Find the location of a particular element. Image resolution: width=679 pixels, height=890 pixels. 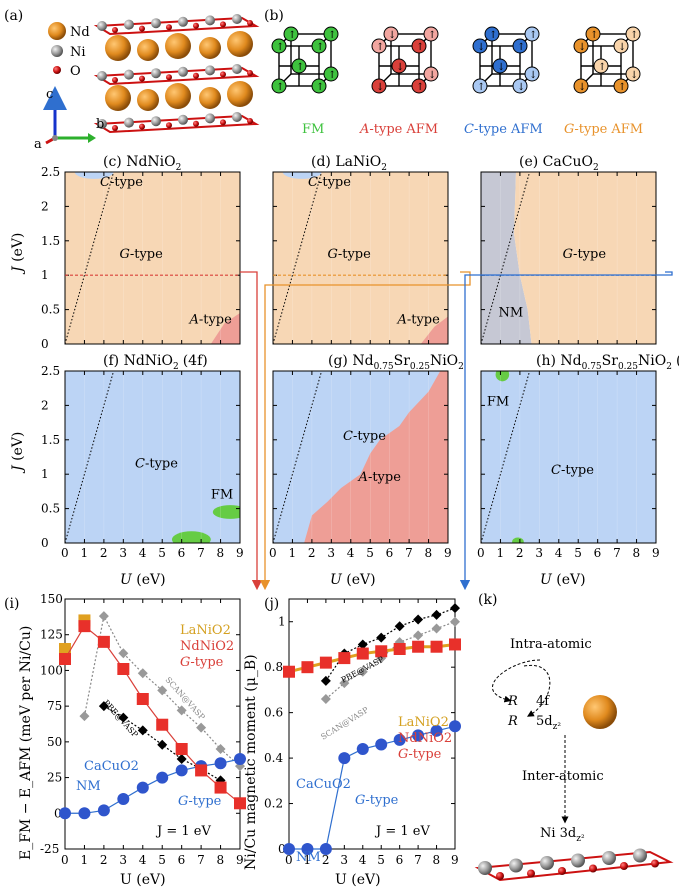

phase-region-FM is located at coordinates (518, 540).